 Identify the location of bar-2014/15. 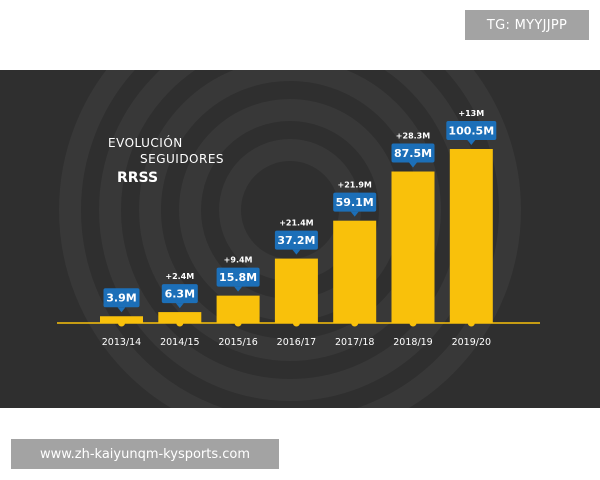
(180, 317).